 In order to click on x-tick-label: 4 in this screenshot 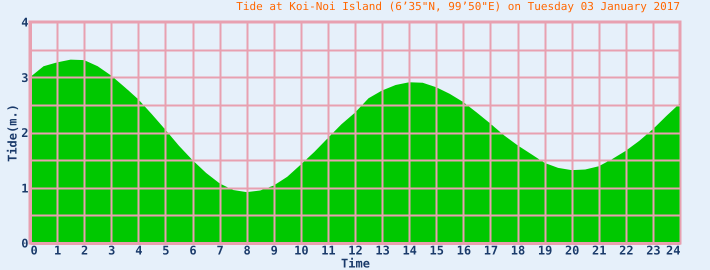, I will do `click(138, 251)`.